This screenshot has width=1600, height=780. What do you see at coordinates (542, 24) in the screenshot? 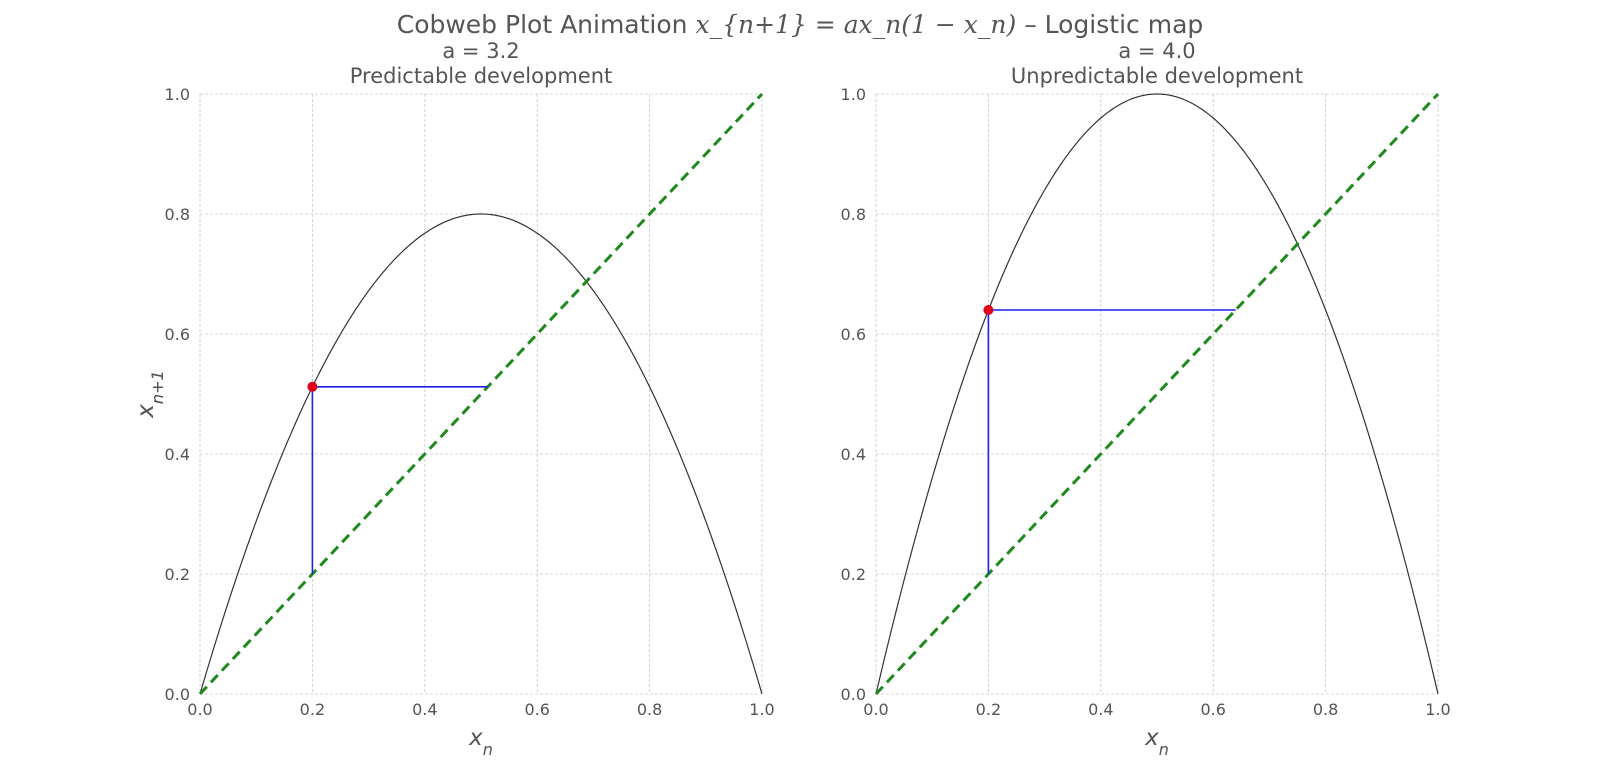
I see `figure-title-text: Cobweb Plot Animation` at bounding box center [542, 24].